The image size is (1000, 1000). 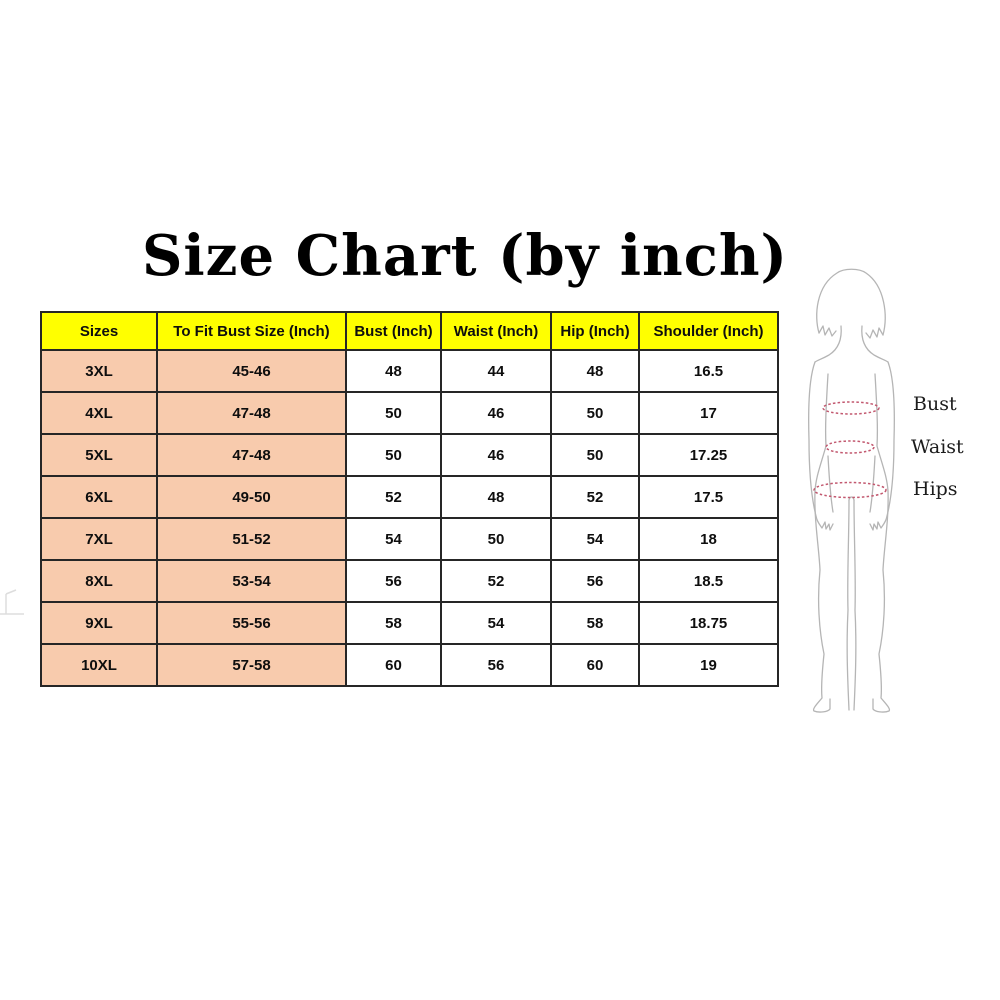 I want to click on cell-shoulder: 16.5, so click(x=708, y=371).